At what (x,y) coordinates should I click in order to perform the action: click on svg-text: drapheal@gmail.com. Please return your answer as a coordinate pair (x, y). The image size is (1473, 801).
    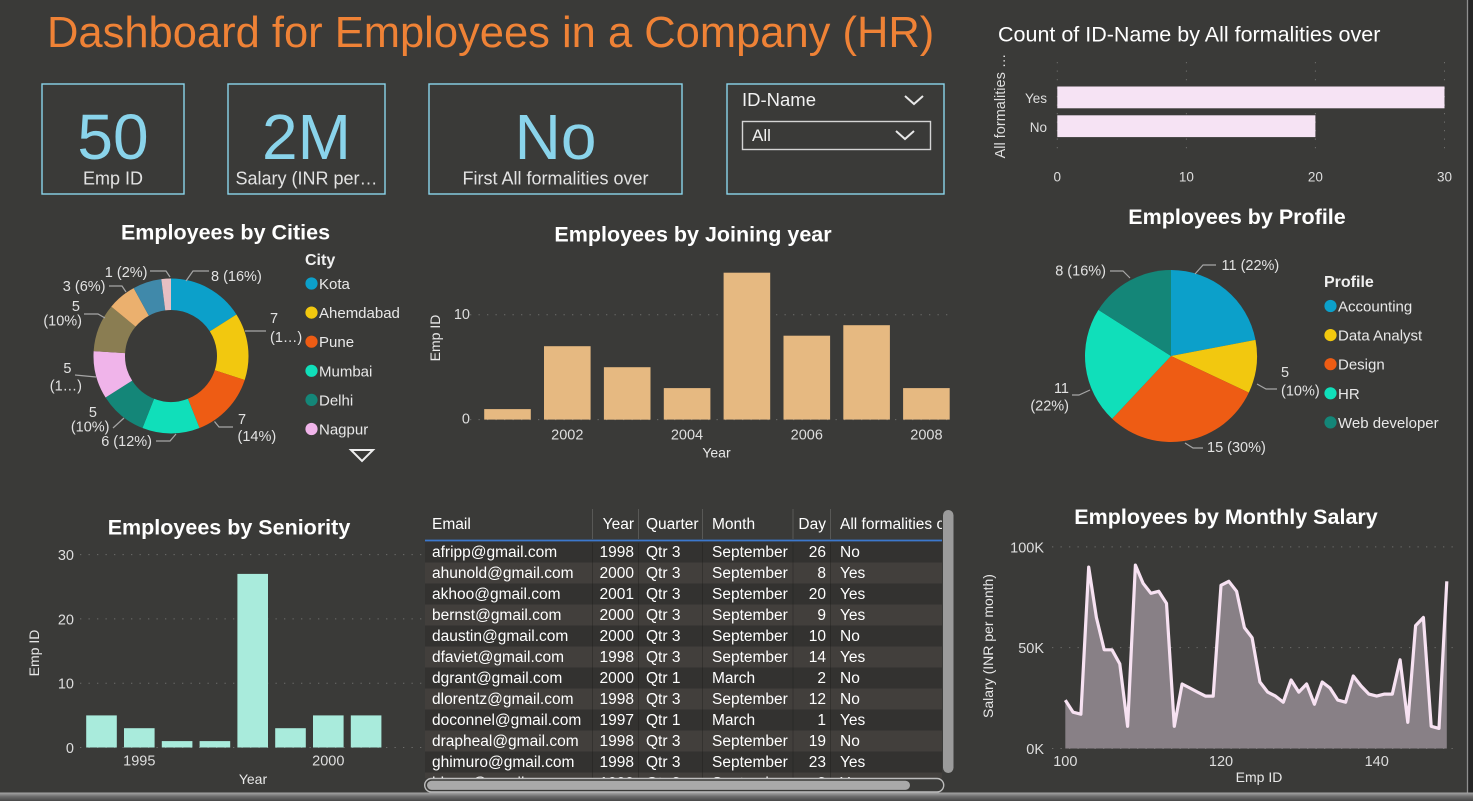
    Looking at the image, I should click on (505, 741).